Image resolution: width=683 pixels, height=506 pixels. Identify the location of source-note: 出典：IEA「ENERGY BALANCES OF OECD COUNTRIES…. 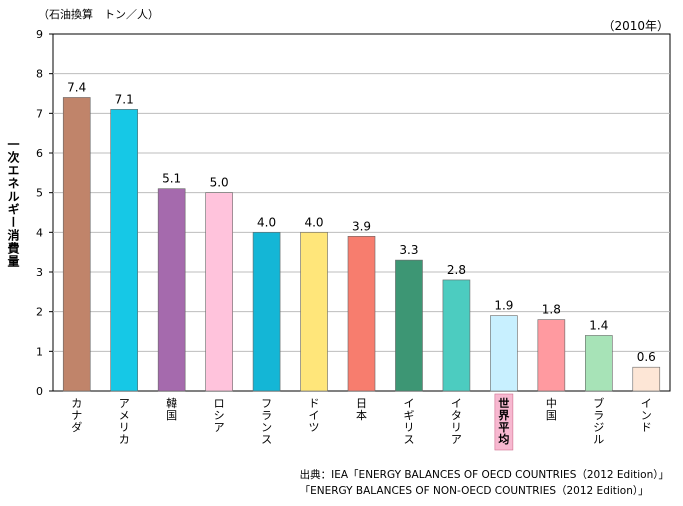
(484, 483).